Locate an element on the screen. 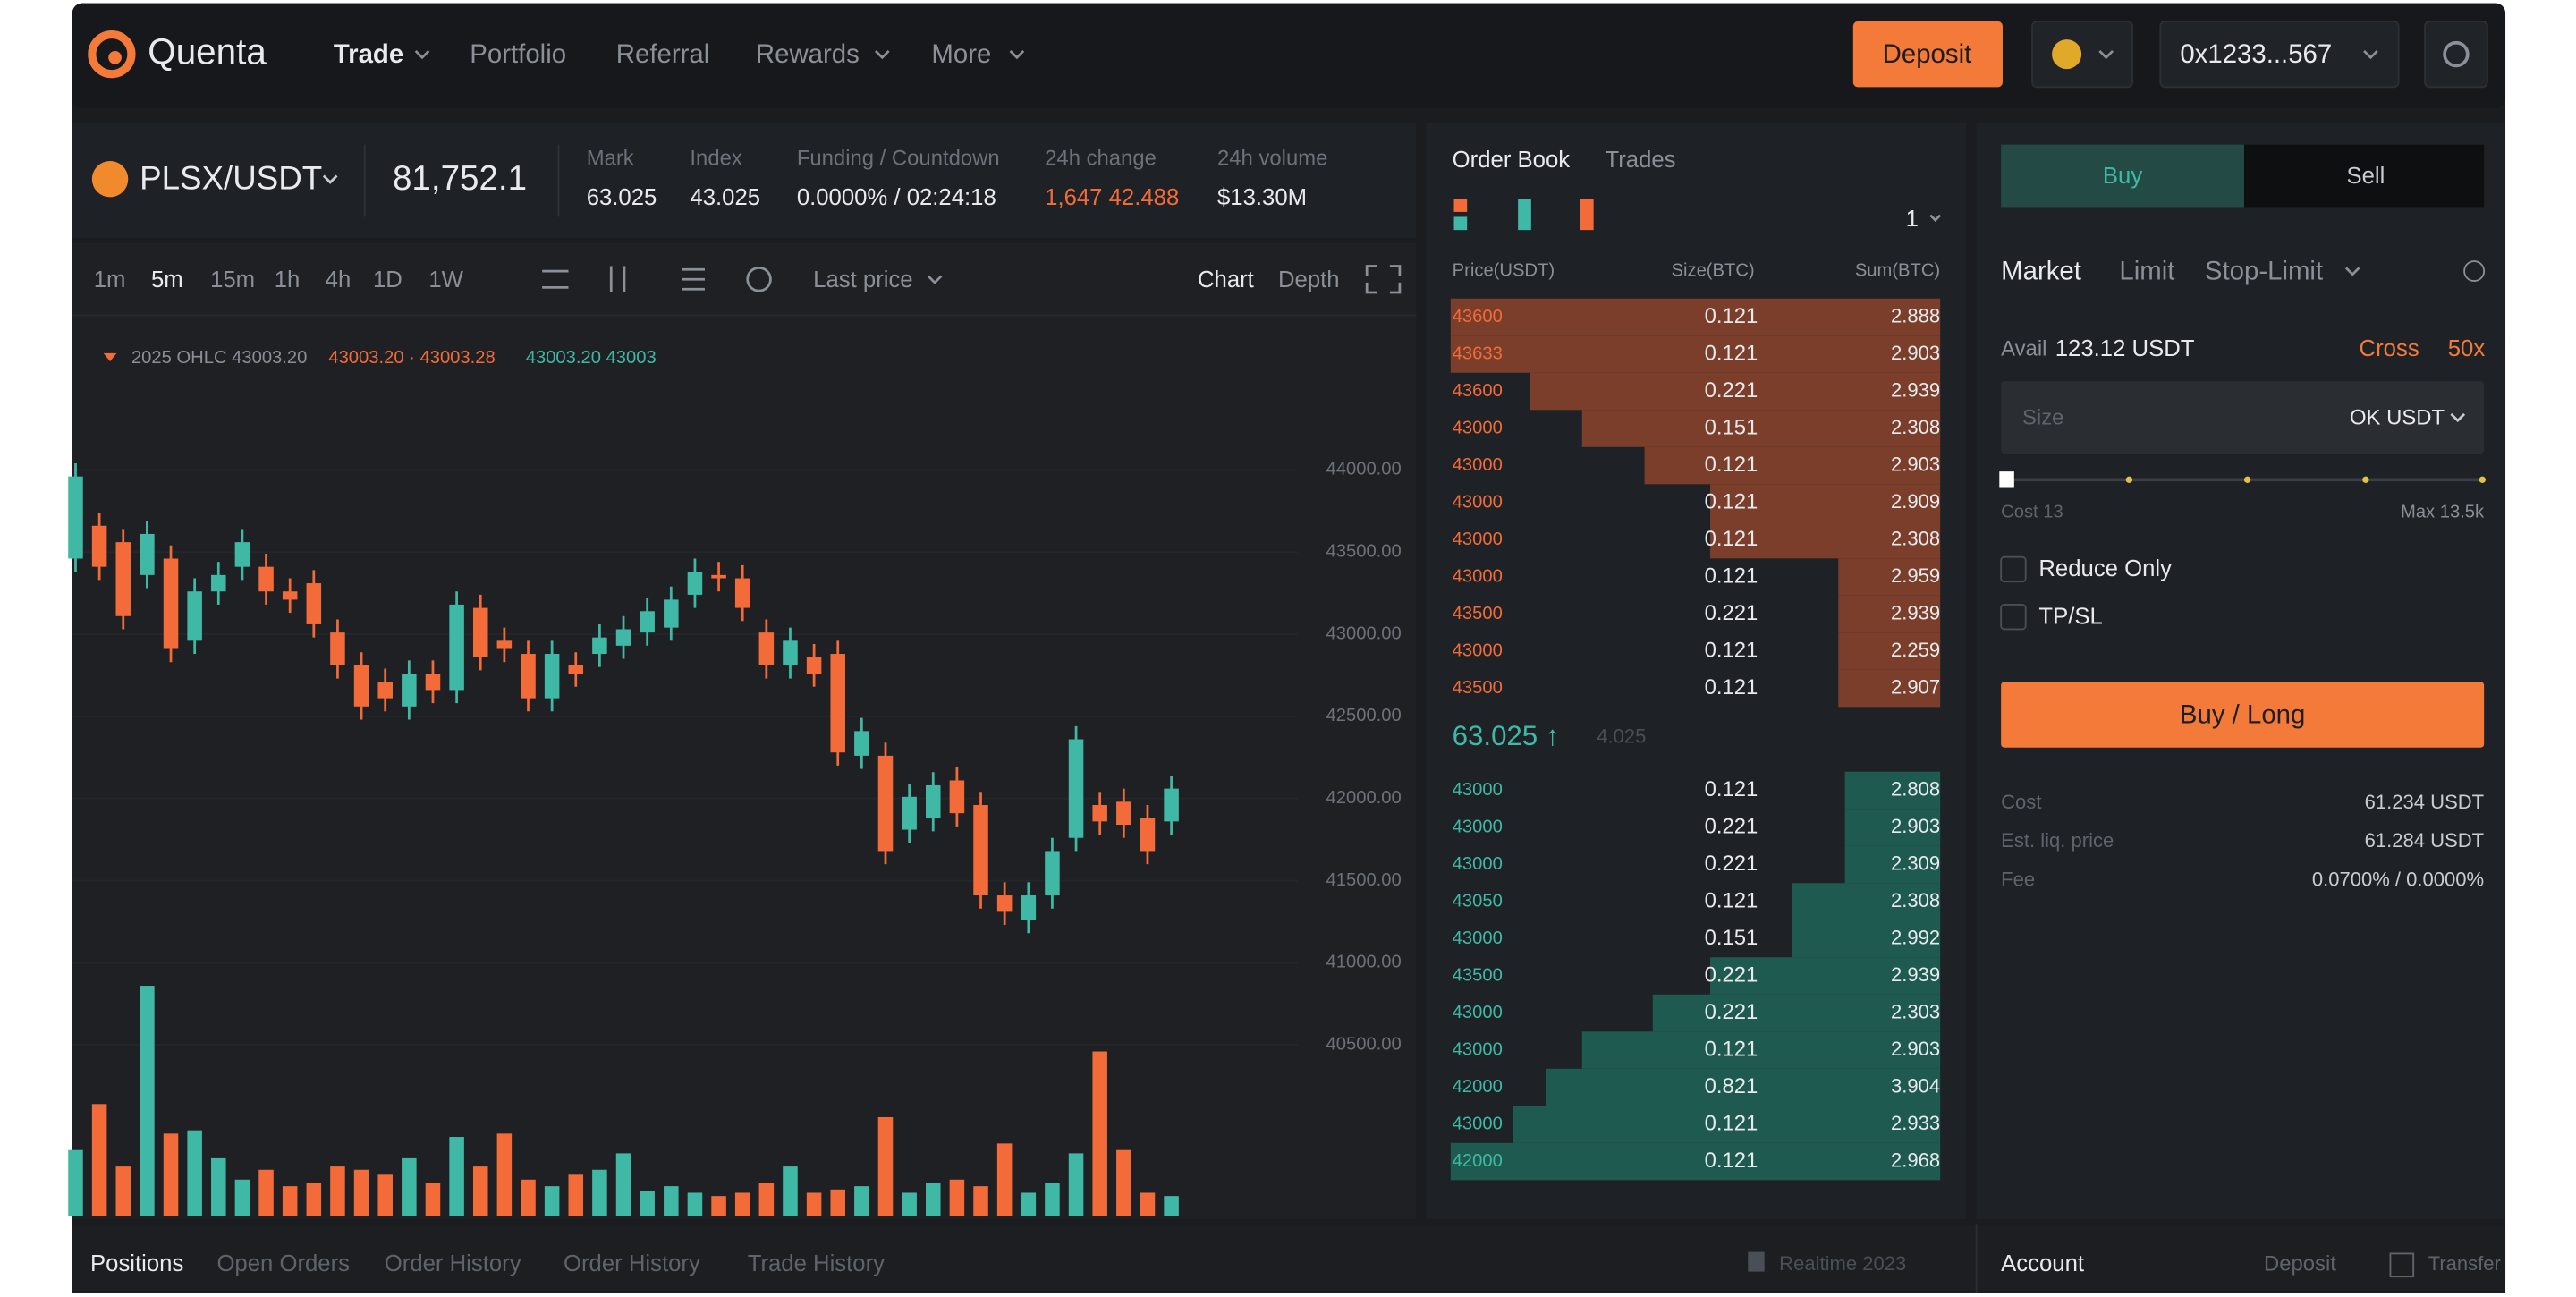  size-input is located at coordinates (2243, 417).